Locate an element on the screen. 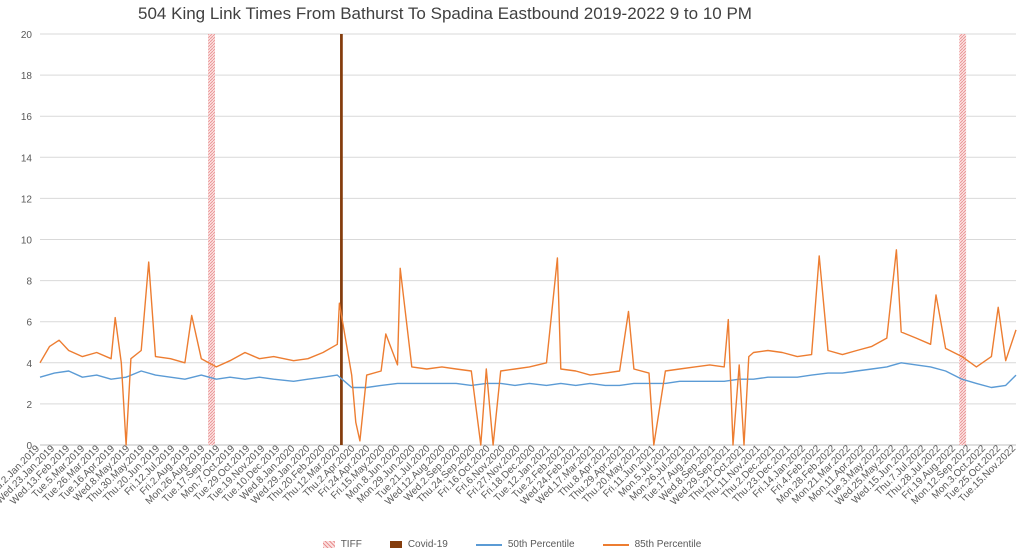 The image size is (1024, 554). legend-item-tiff: TIFF is located at coordinates (342, 544).